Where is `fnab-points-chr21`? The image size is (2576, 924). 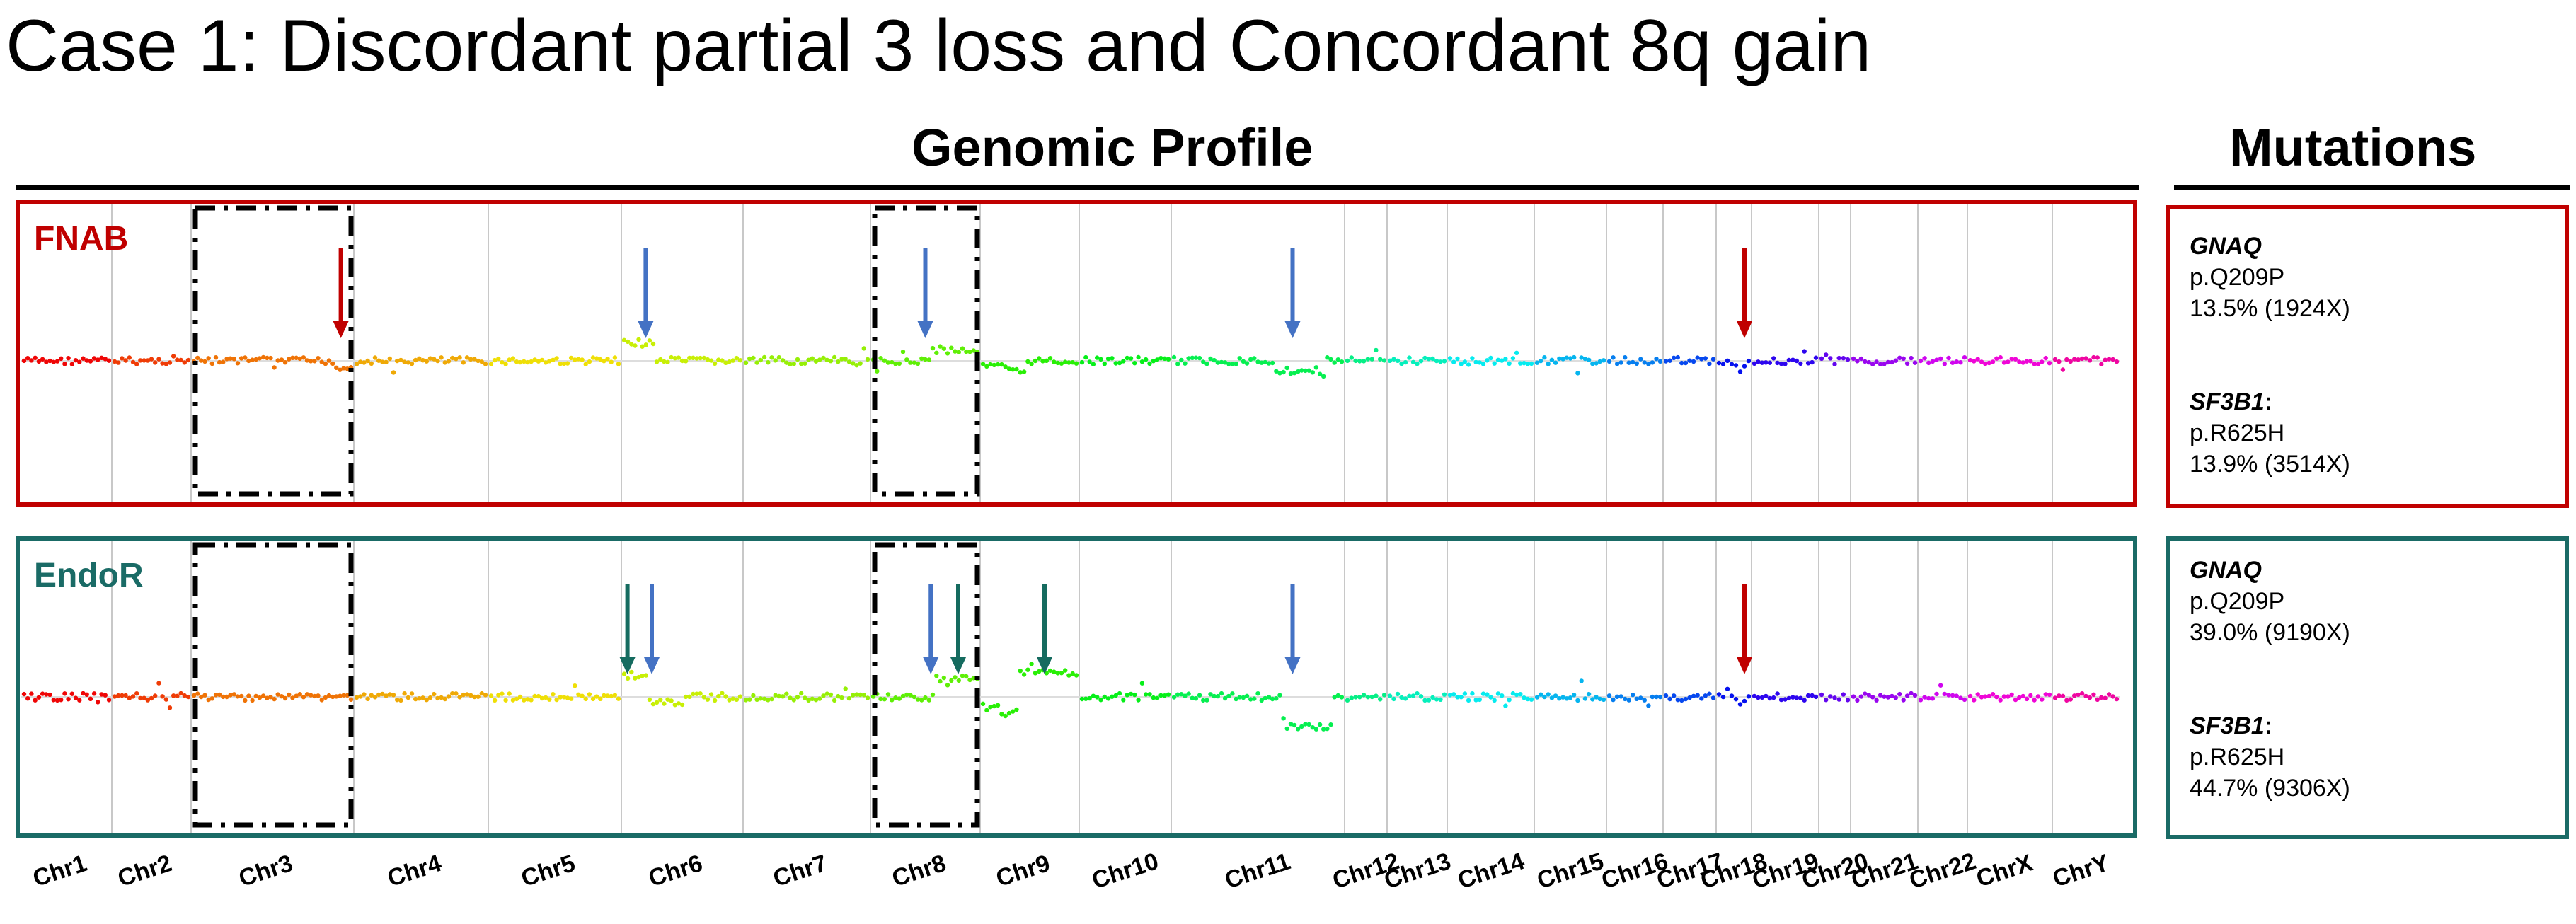
fnab-points-chr21 is located at coordinates (1885, 360).